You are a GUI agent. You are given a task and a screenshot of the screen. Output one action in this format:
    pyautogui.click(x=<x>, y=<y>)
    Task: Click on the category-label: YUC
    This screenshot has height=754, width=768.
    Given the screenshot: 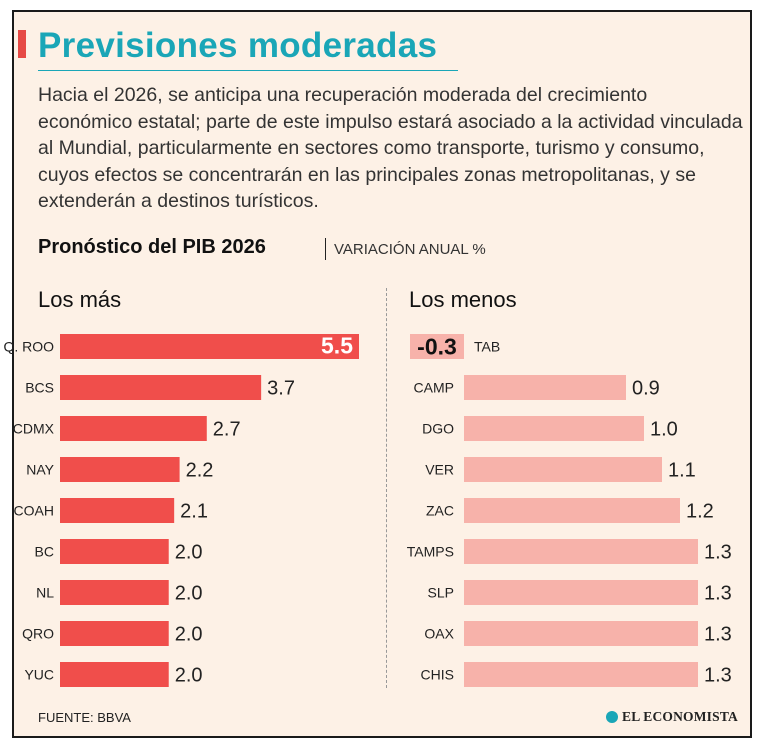 What is the action you would take?
    pyautogui.click(x=39, y=675)
    